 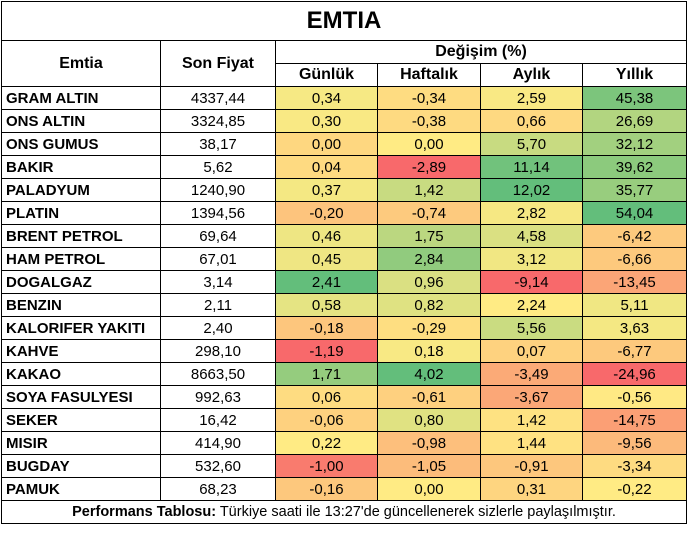 I want to click on table-row: KAHVE 298,10 -1,19 0,18 0,07 -6,77, so click(x=344, y=351).